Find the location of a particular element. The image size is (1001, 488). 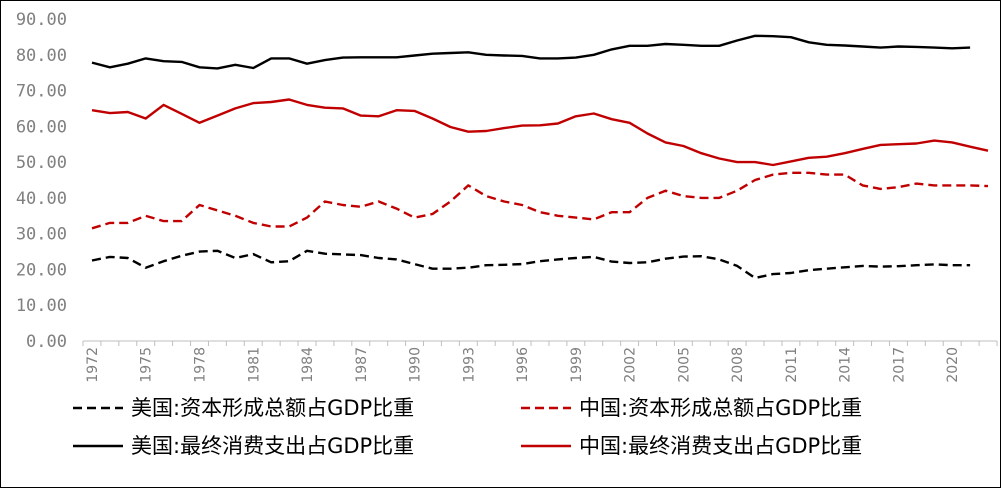

y-tick-label: 90.00 is located at coordinates (41, 20).